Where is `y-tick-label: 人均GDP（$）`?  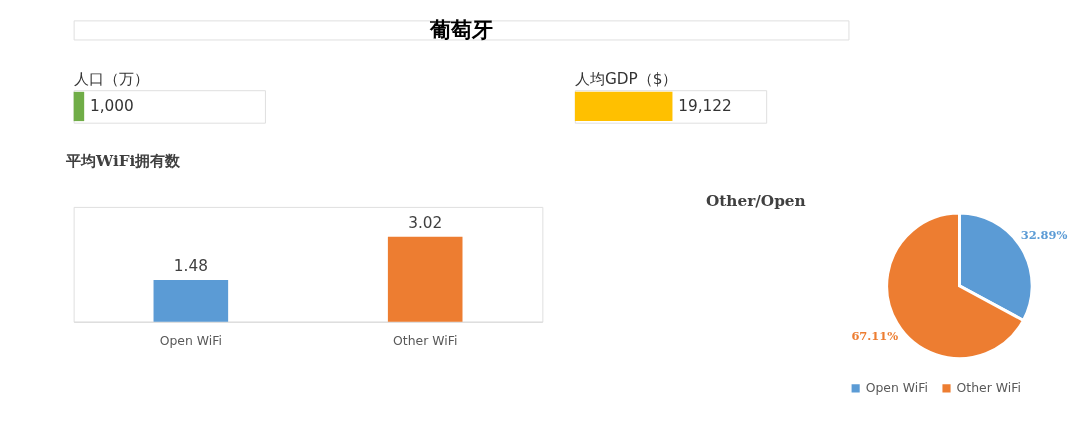
y-tick-label: 人均GDP（$） is located at coordinates (626, 78).